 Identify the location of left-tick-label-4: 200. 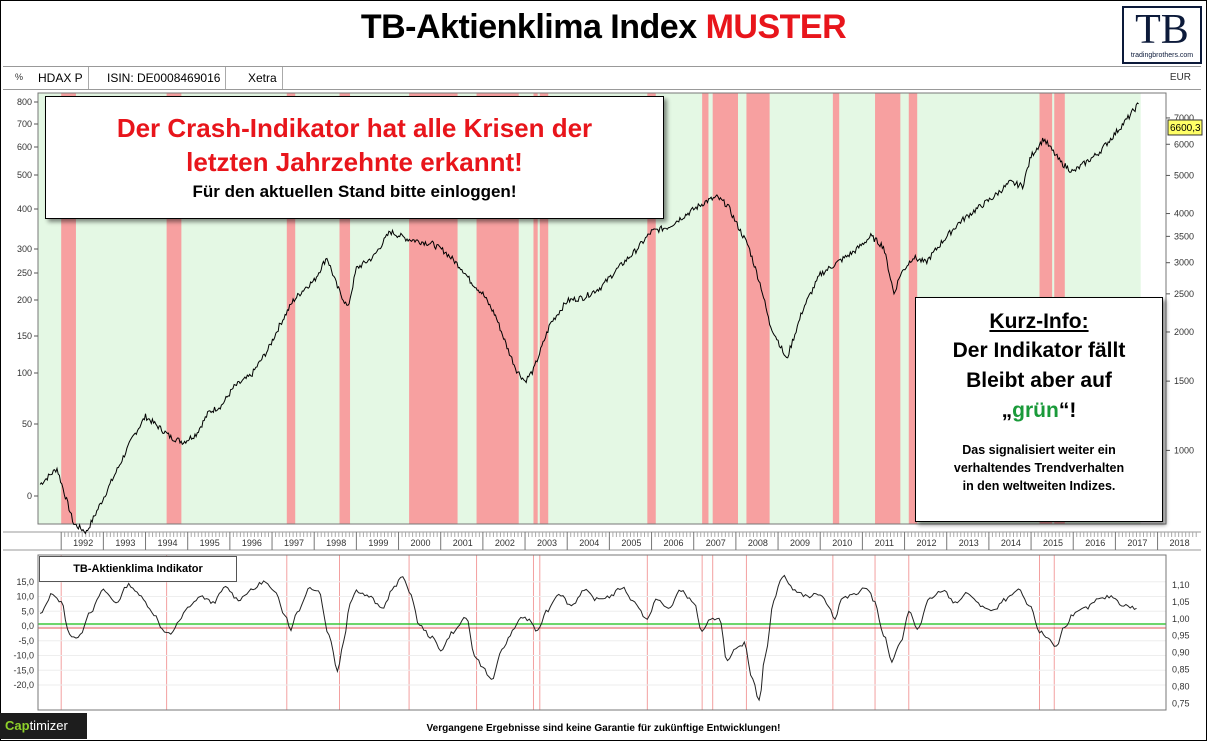
(24, 300).